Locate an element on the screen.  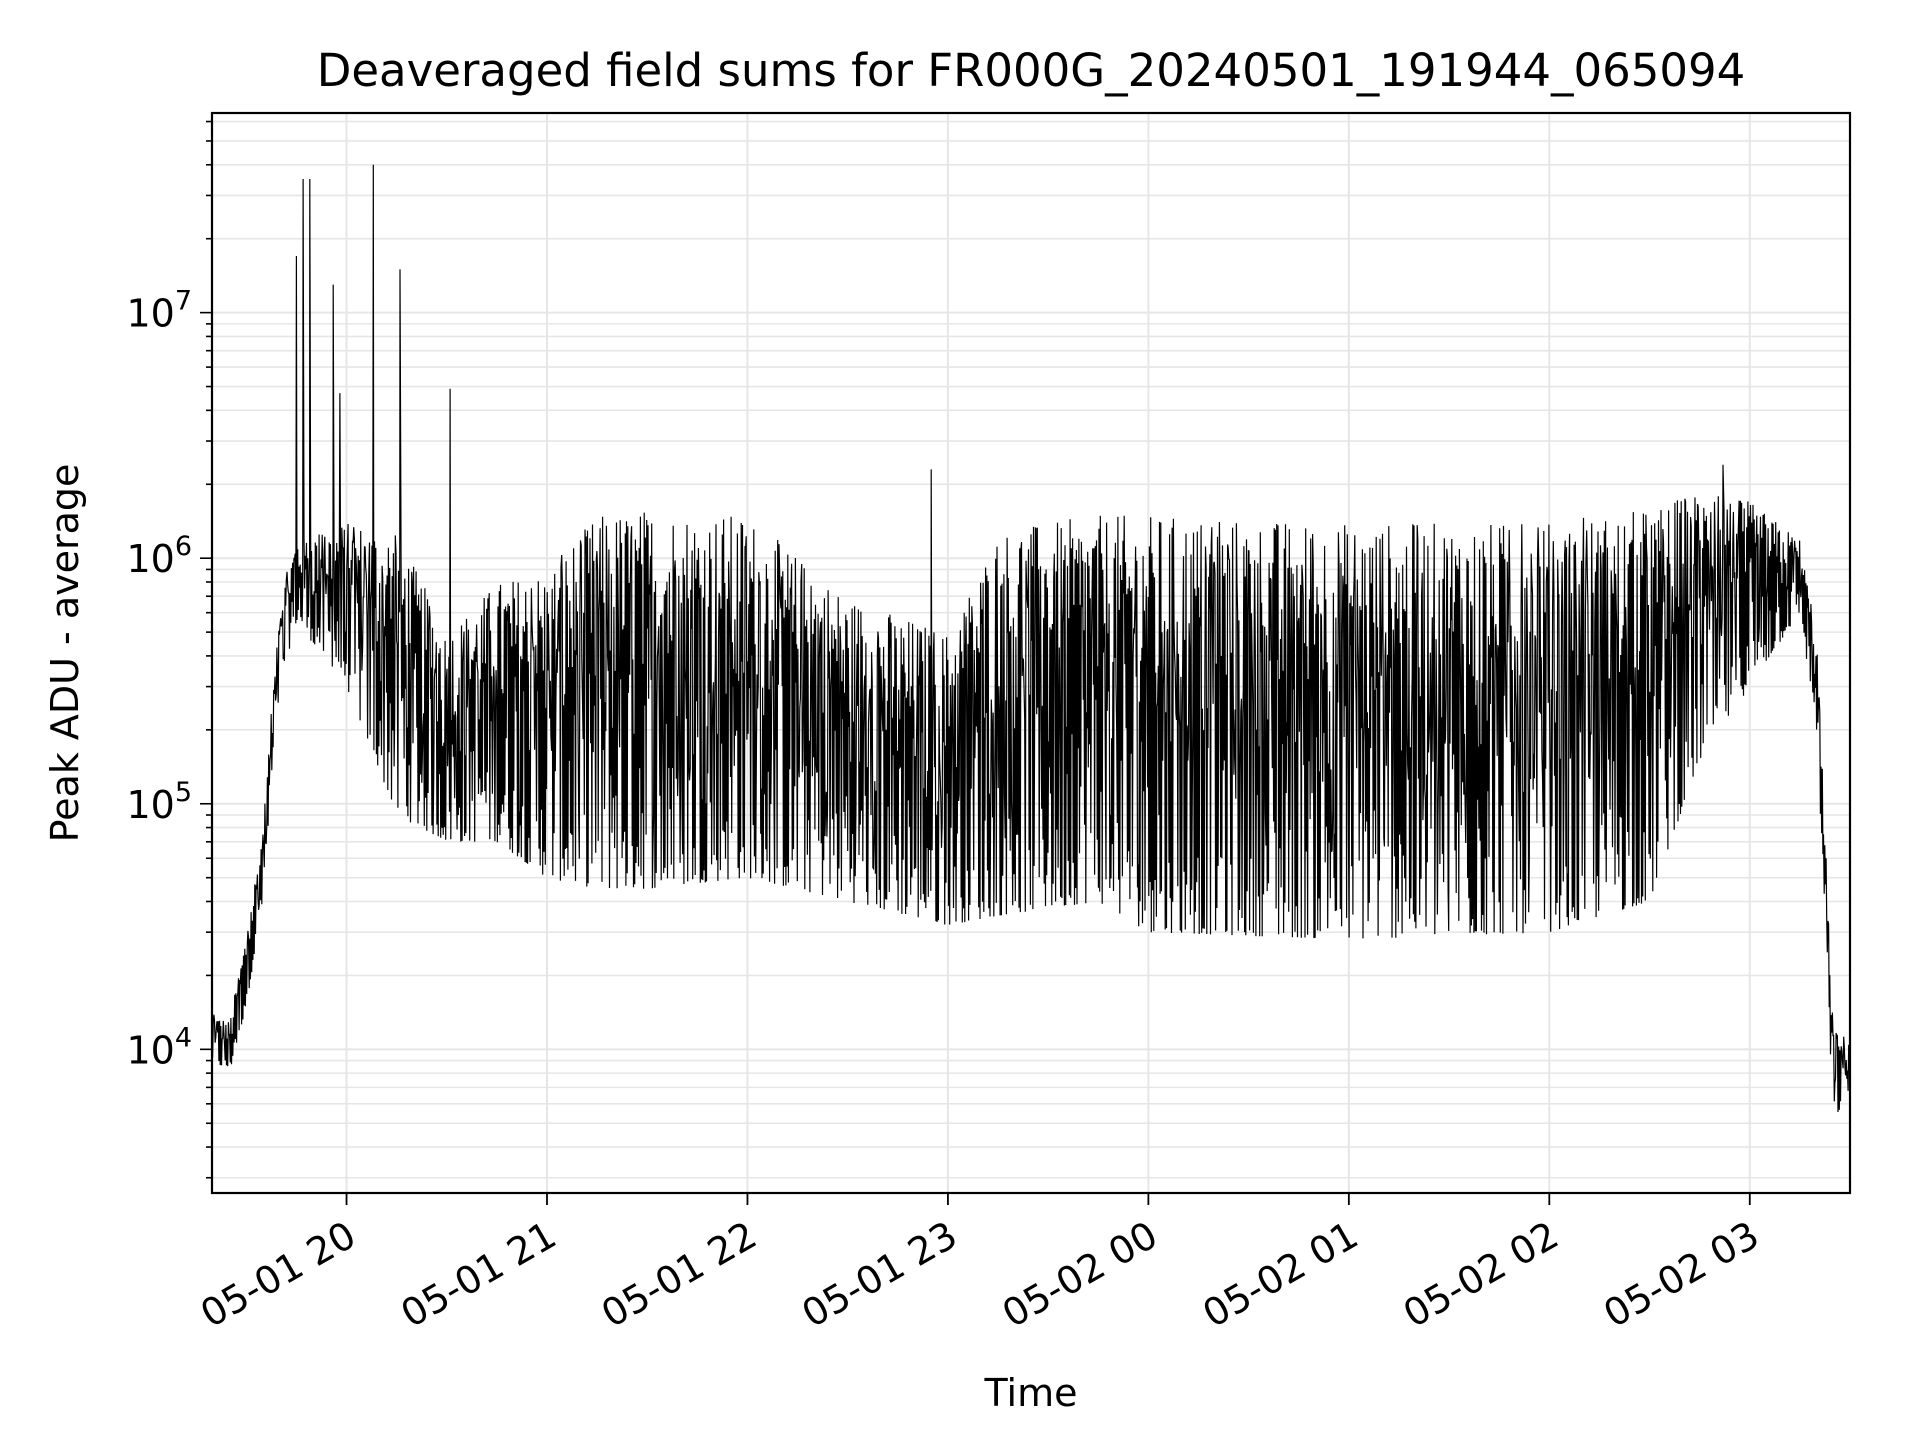
x-tick-label: 05-01 20 is located at coordinates (278, 1275).